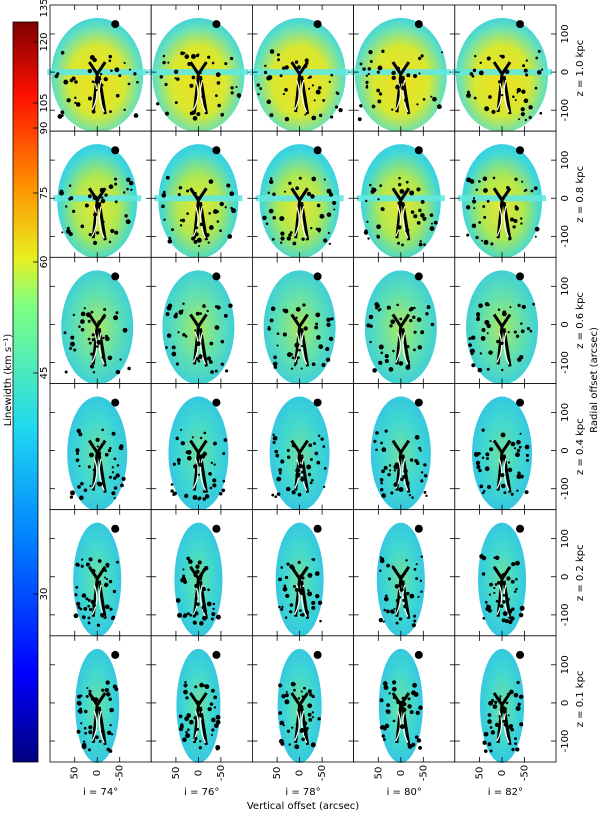  What do you see at coordinates (302, 792) in the screenshot?
I see `column-label: i = 78°` at bounding box center [302, 792].